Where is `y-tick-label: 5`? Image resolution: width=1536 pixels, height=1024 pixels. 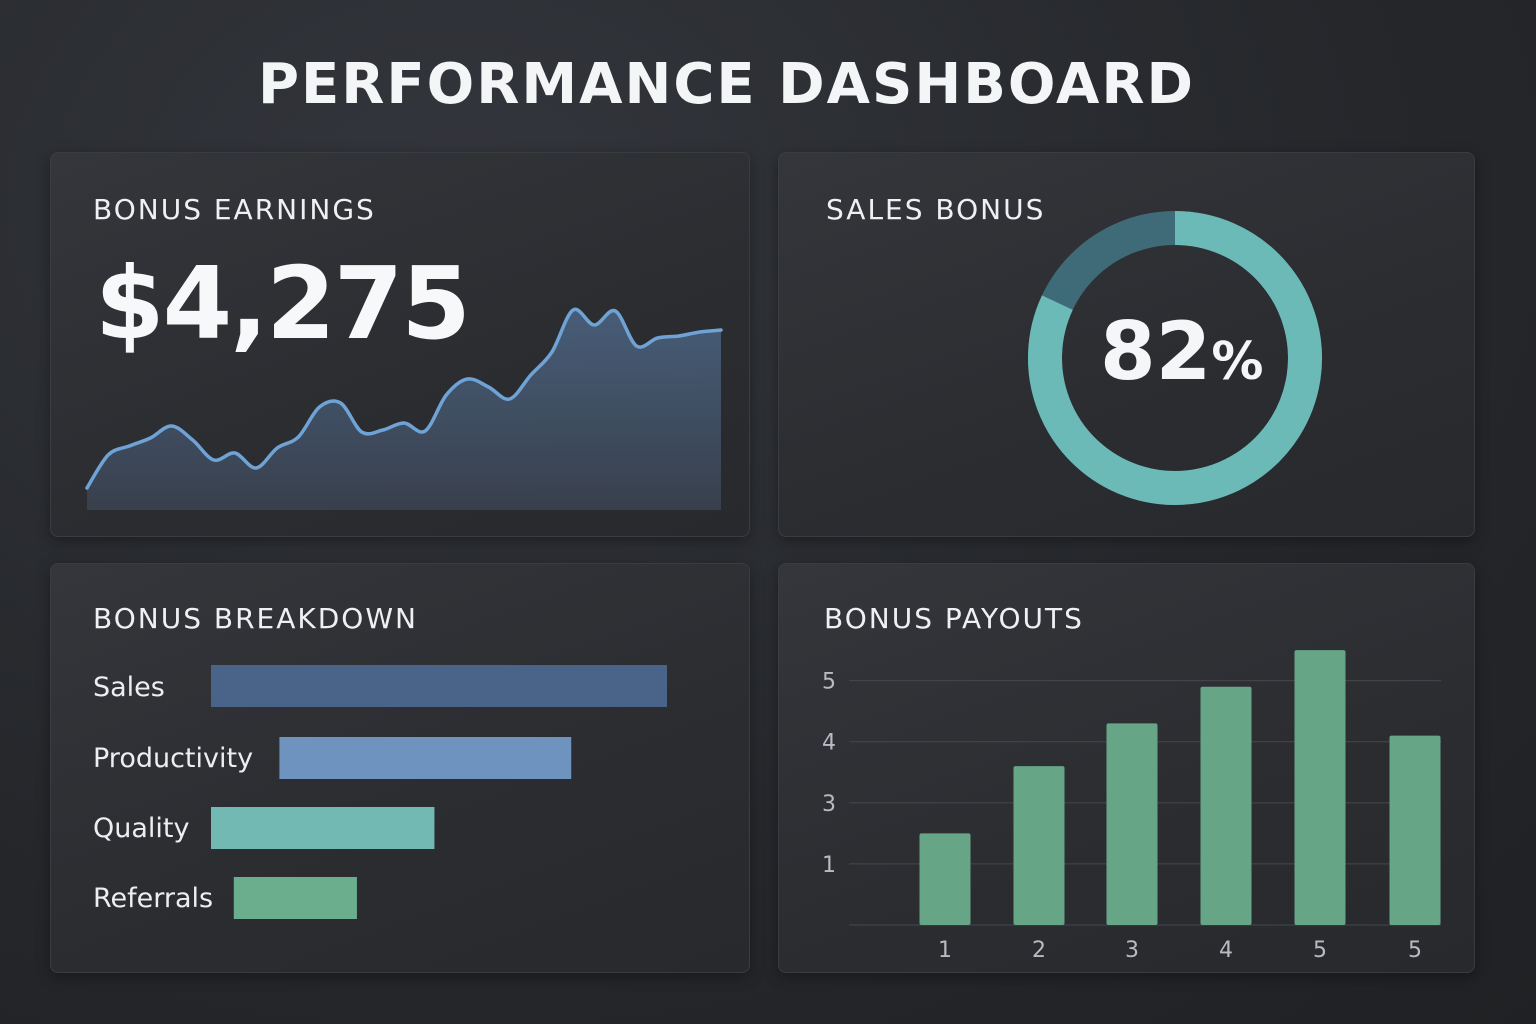 y-tick-label: 5 is located at coordinates (829, 682).